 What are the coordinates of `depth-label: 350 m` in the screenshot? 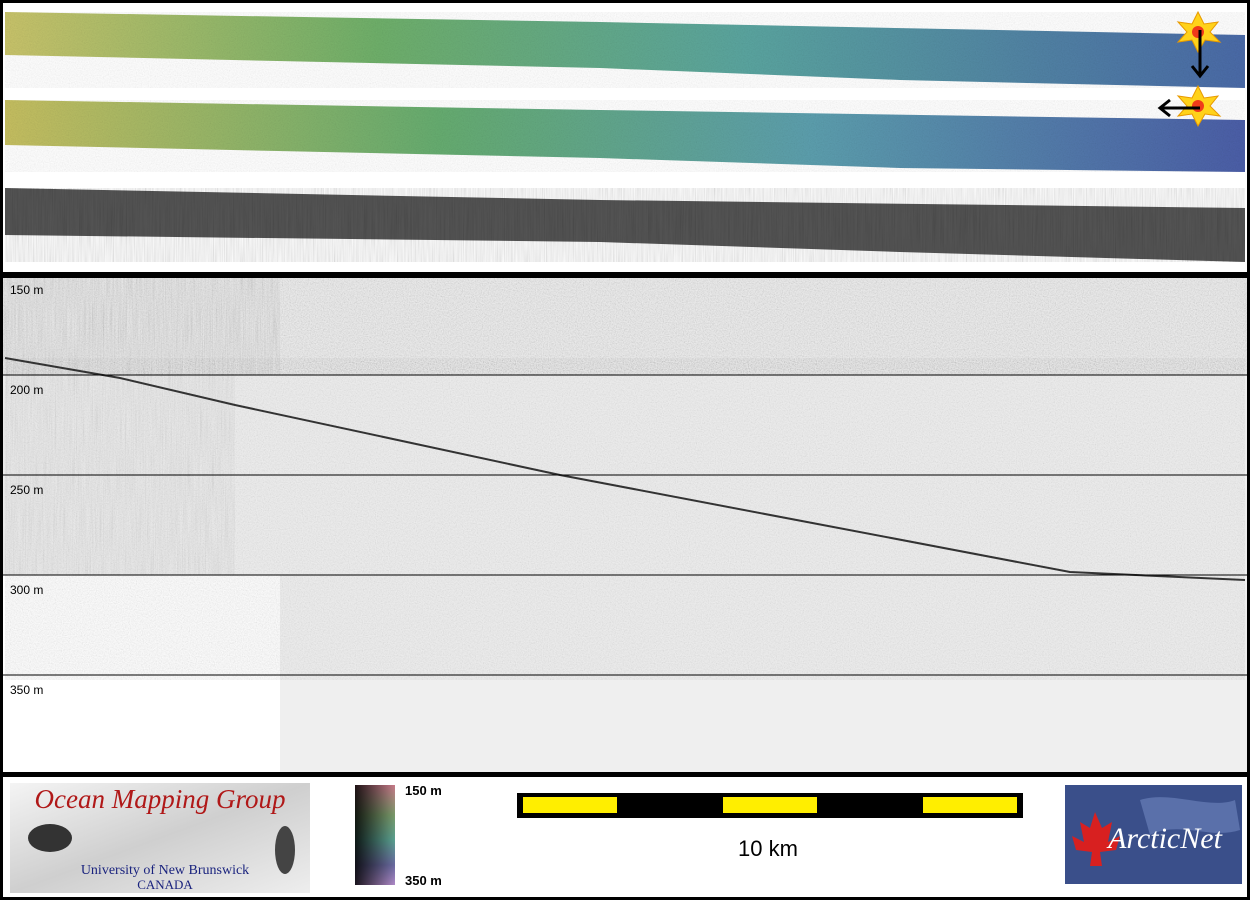 It's located at (26, 690).